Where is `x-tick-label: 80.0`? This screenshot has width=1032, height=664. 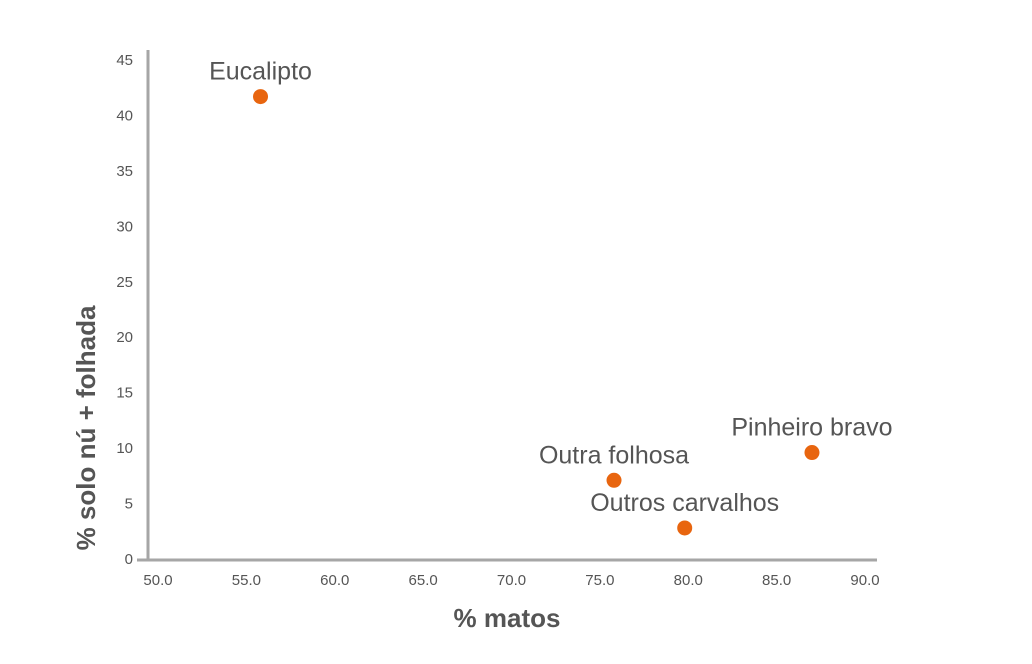
x-tick-label: 80.0 is located at coordinates (688, 580).